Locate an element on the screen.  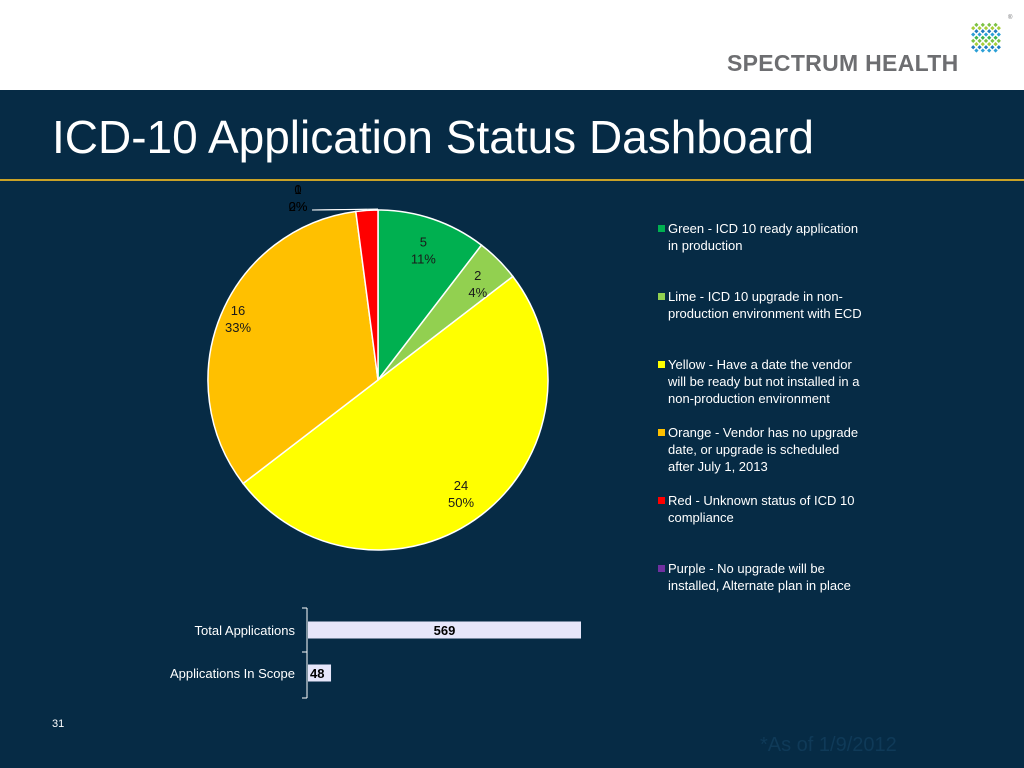
bar-category-label: Total Applications is located at coordinates (245, 630).